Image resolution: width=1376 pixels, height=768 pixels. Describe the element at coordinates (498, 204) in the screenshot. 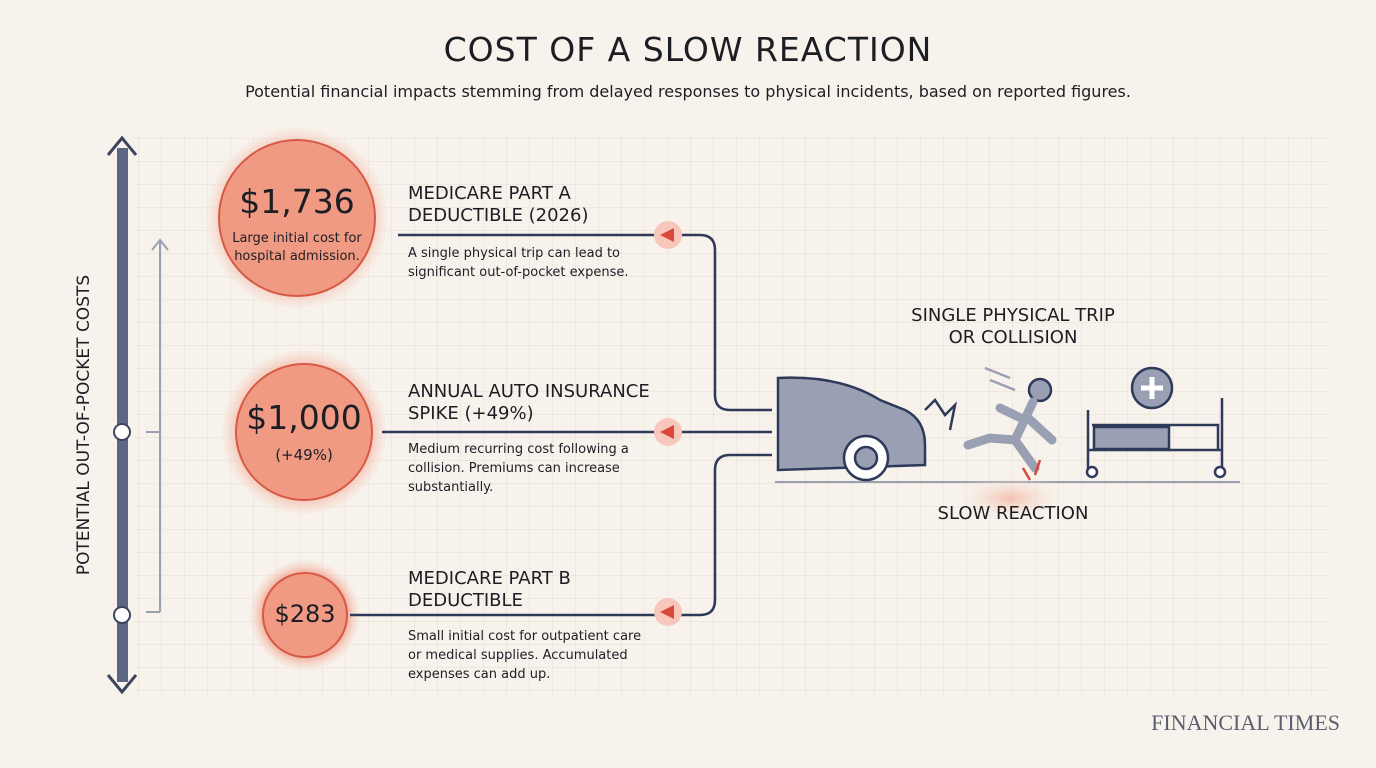

I see `item-heading: MEDICARE PART A DEDUCTIBLE (2026)` at that location.